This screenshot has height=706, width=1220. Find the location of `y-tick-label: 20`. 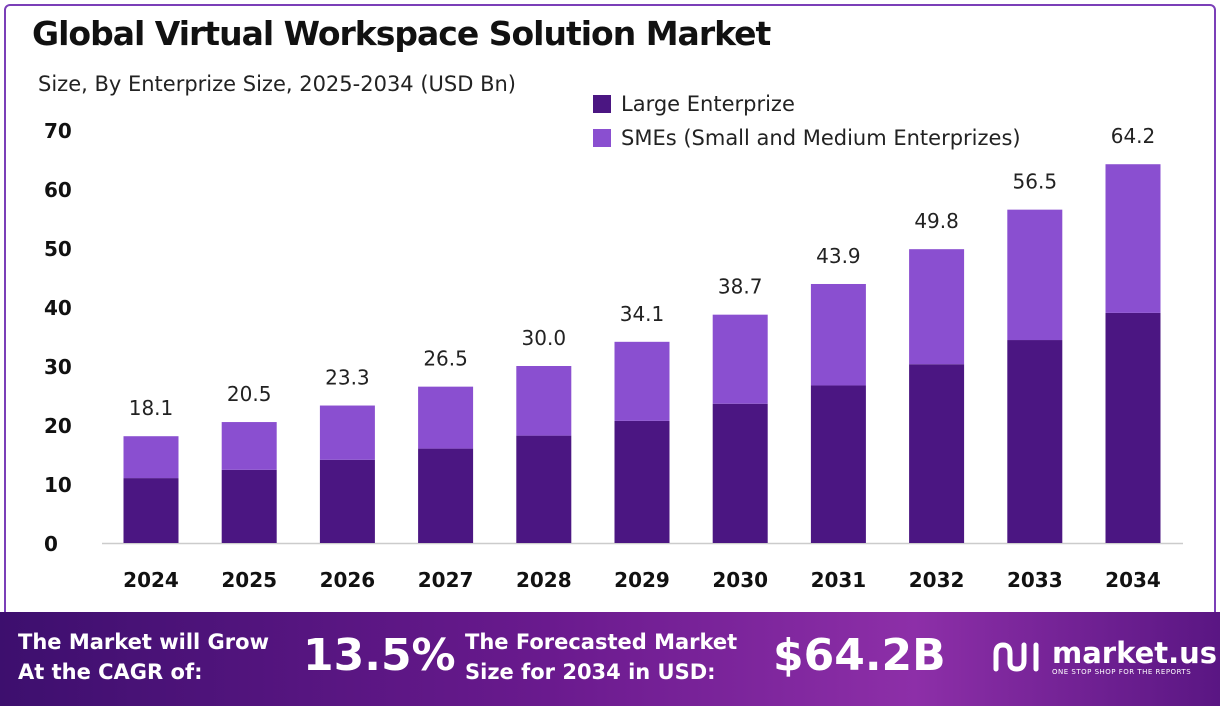

y-tick-label: 20 is located at coordinates (58, 426).